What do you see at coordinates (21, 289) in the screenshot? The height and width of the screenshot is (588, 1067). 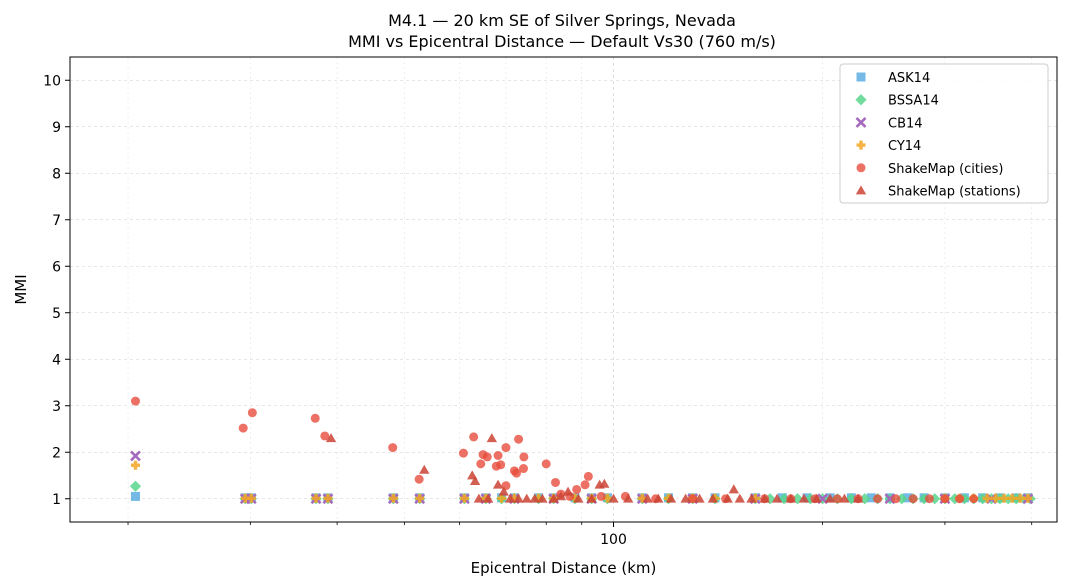 I see `y-axis-label: MMI` at bounding box center [21, 289].